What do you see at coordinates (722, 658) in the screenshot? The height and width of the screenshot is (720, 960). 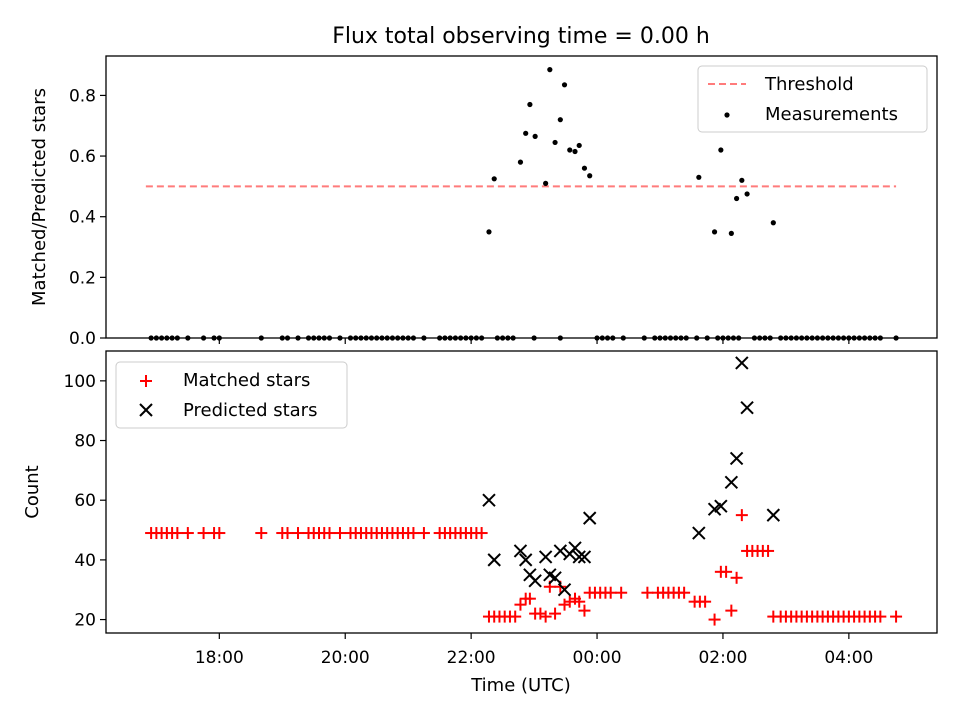 I see `x-tick-label: 02:00` at bounding box center [722, 658].